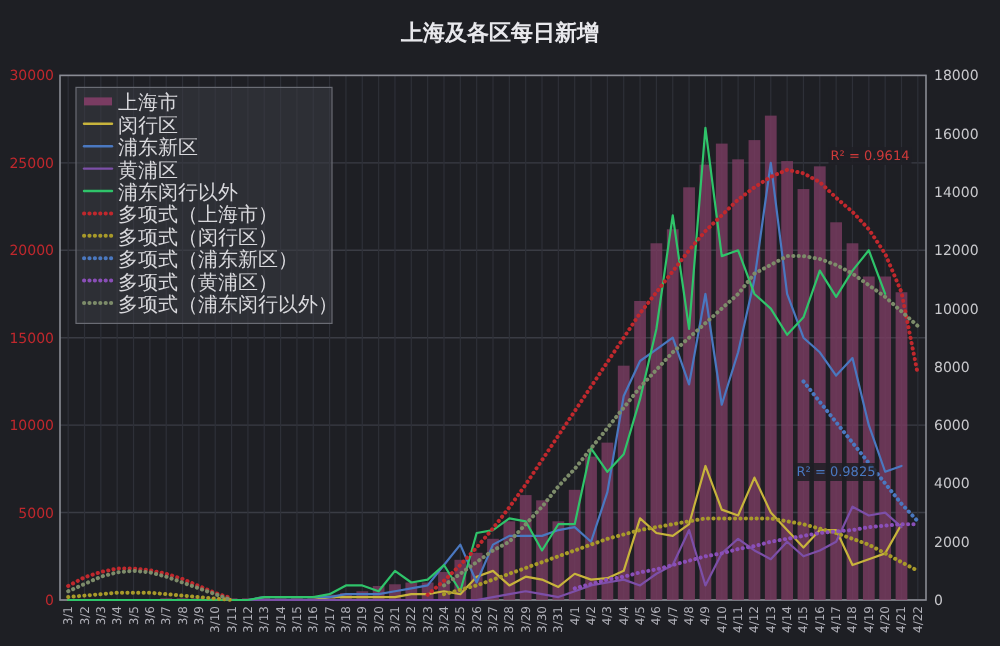 The image size is (1000, 646). Describe the element at coordinates (158, 148) in the screenshot. I see `legend-label: 浦东新区` at that location.